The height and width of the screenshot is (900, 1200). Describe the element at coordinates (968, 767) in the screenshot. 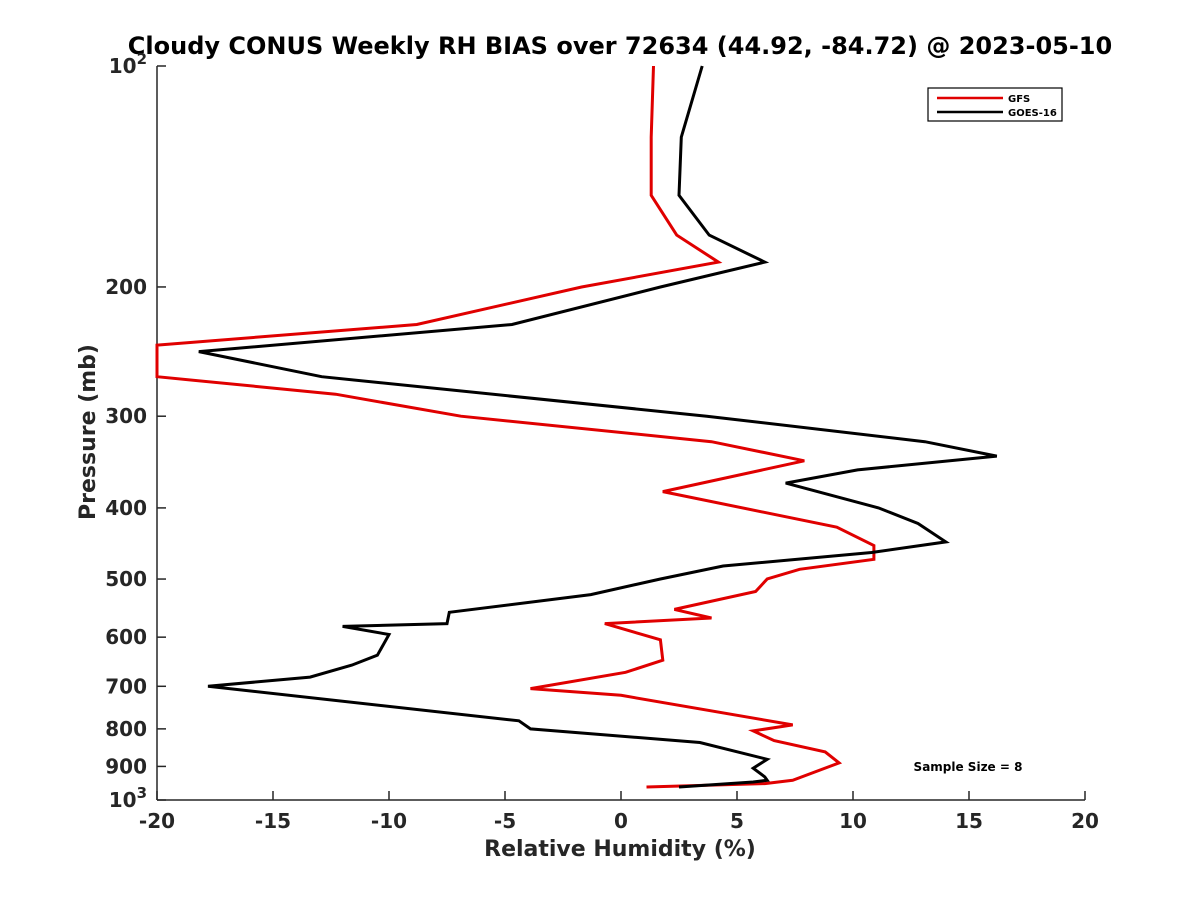

I see `sample-size-annotation: Sample Size = 8` at that location.